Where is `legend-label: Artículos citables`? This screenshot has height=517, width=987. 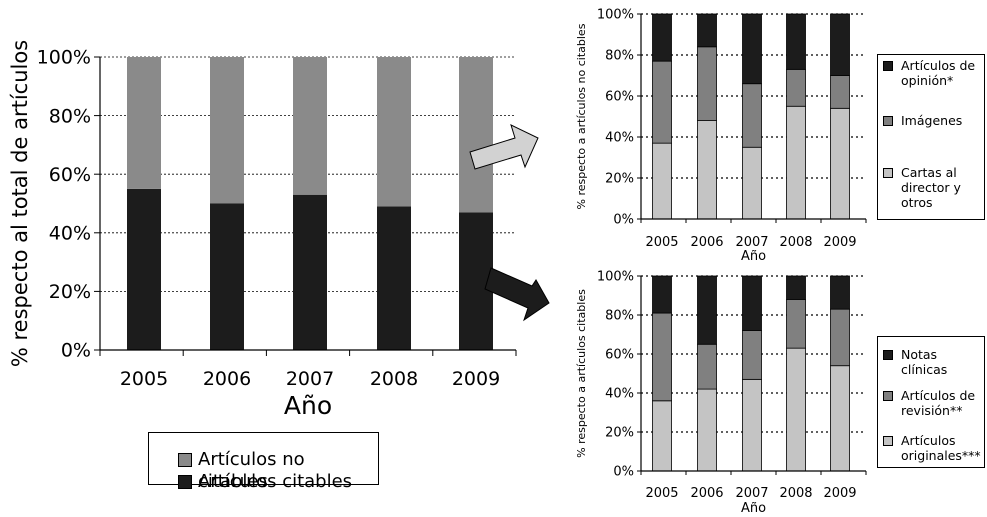 legend-label: Artículos citables is located at coordinates (275, 481).